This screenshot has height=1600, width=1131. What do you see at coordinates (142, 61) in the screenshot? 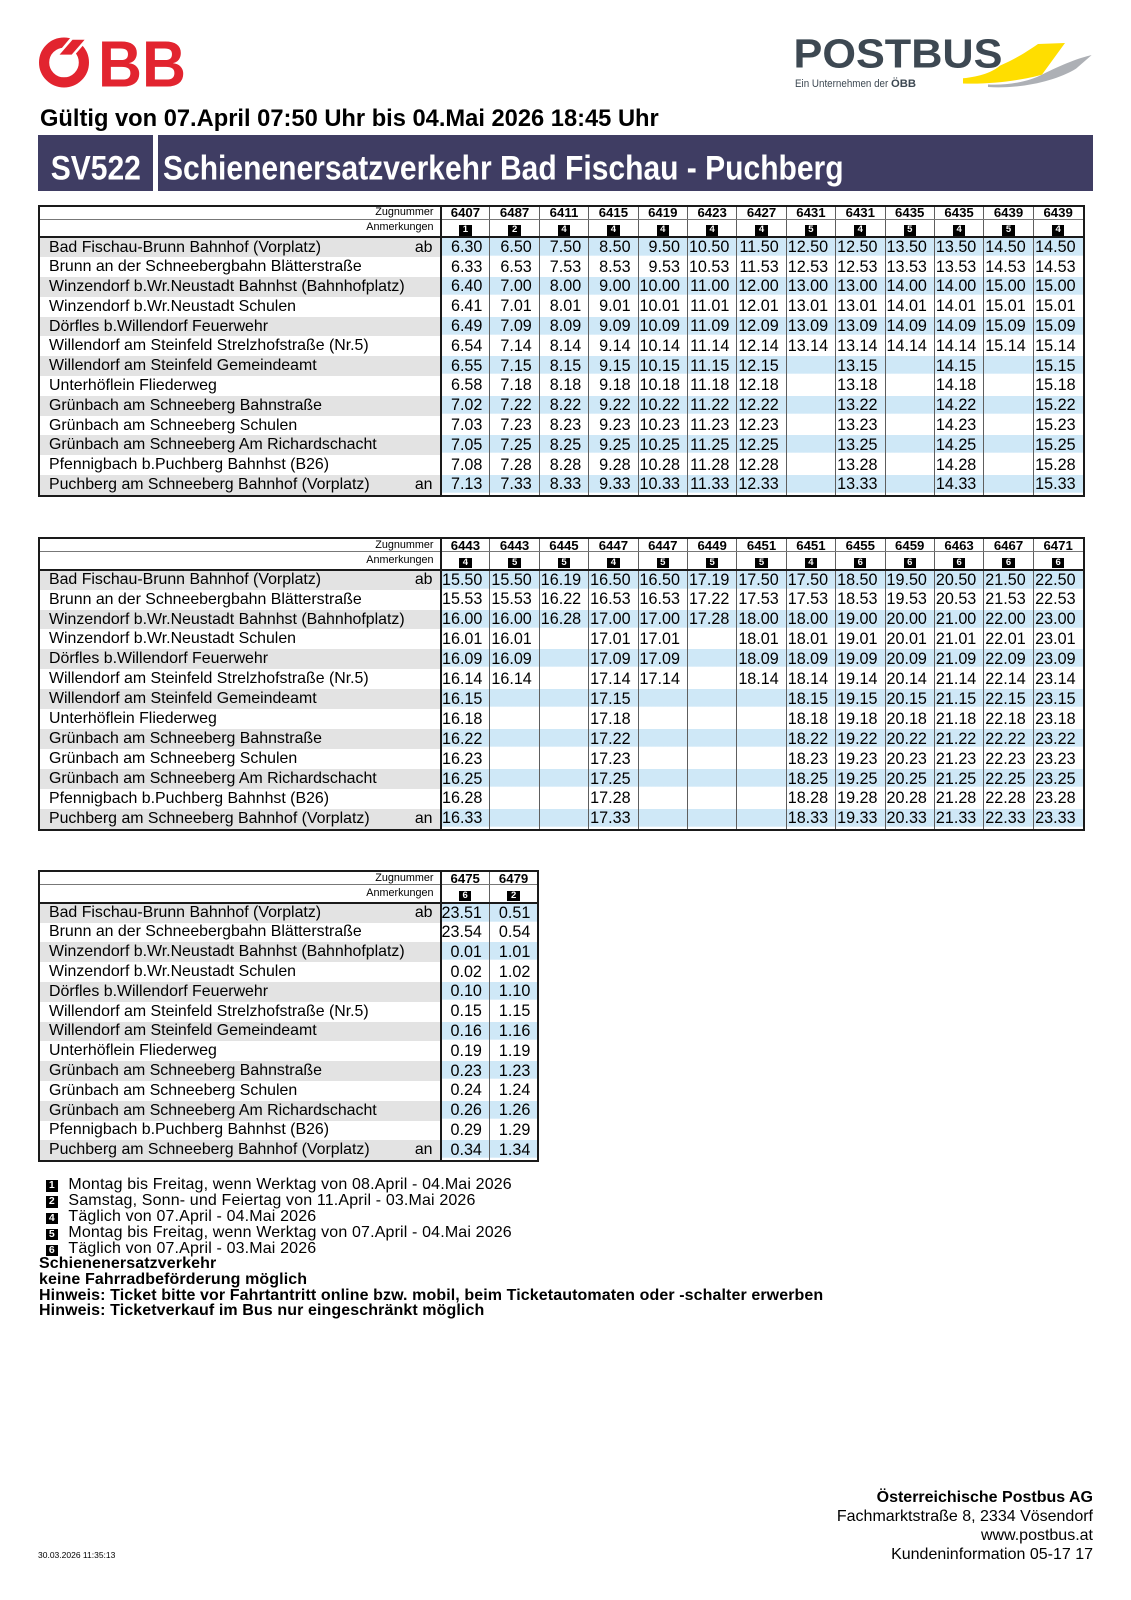
I see `svg-text: BB` at bounding box center [142, 61].